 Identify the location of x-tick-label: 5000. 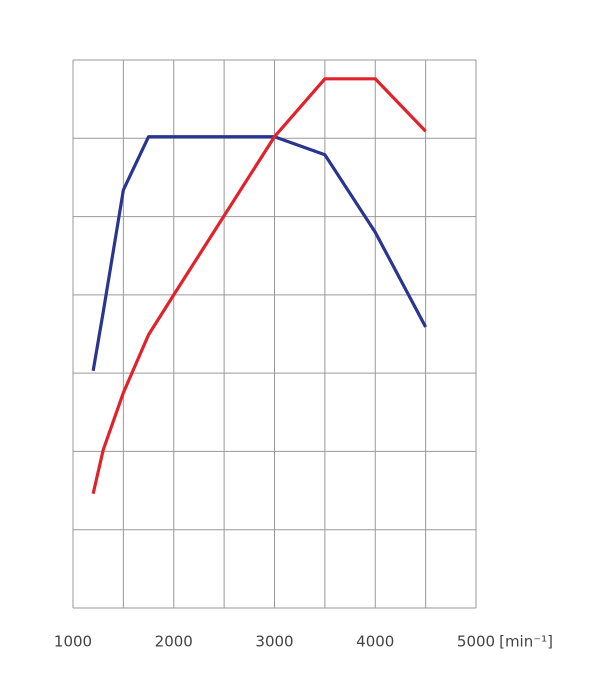
(476, 642).